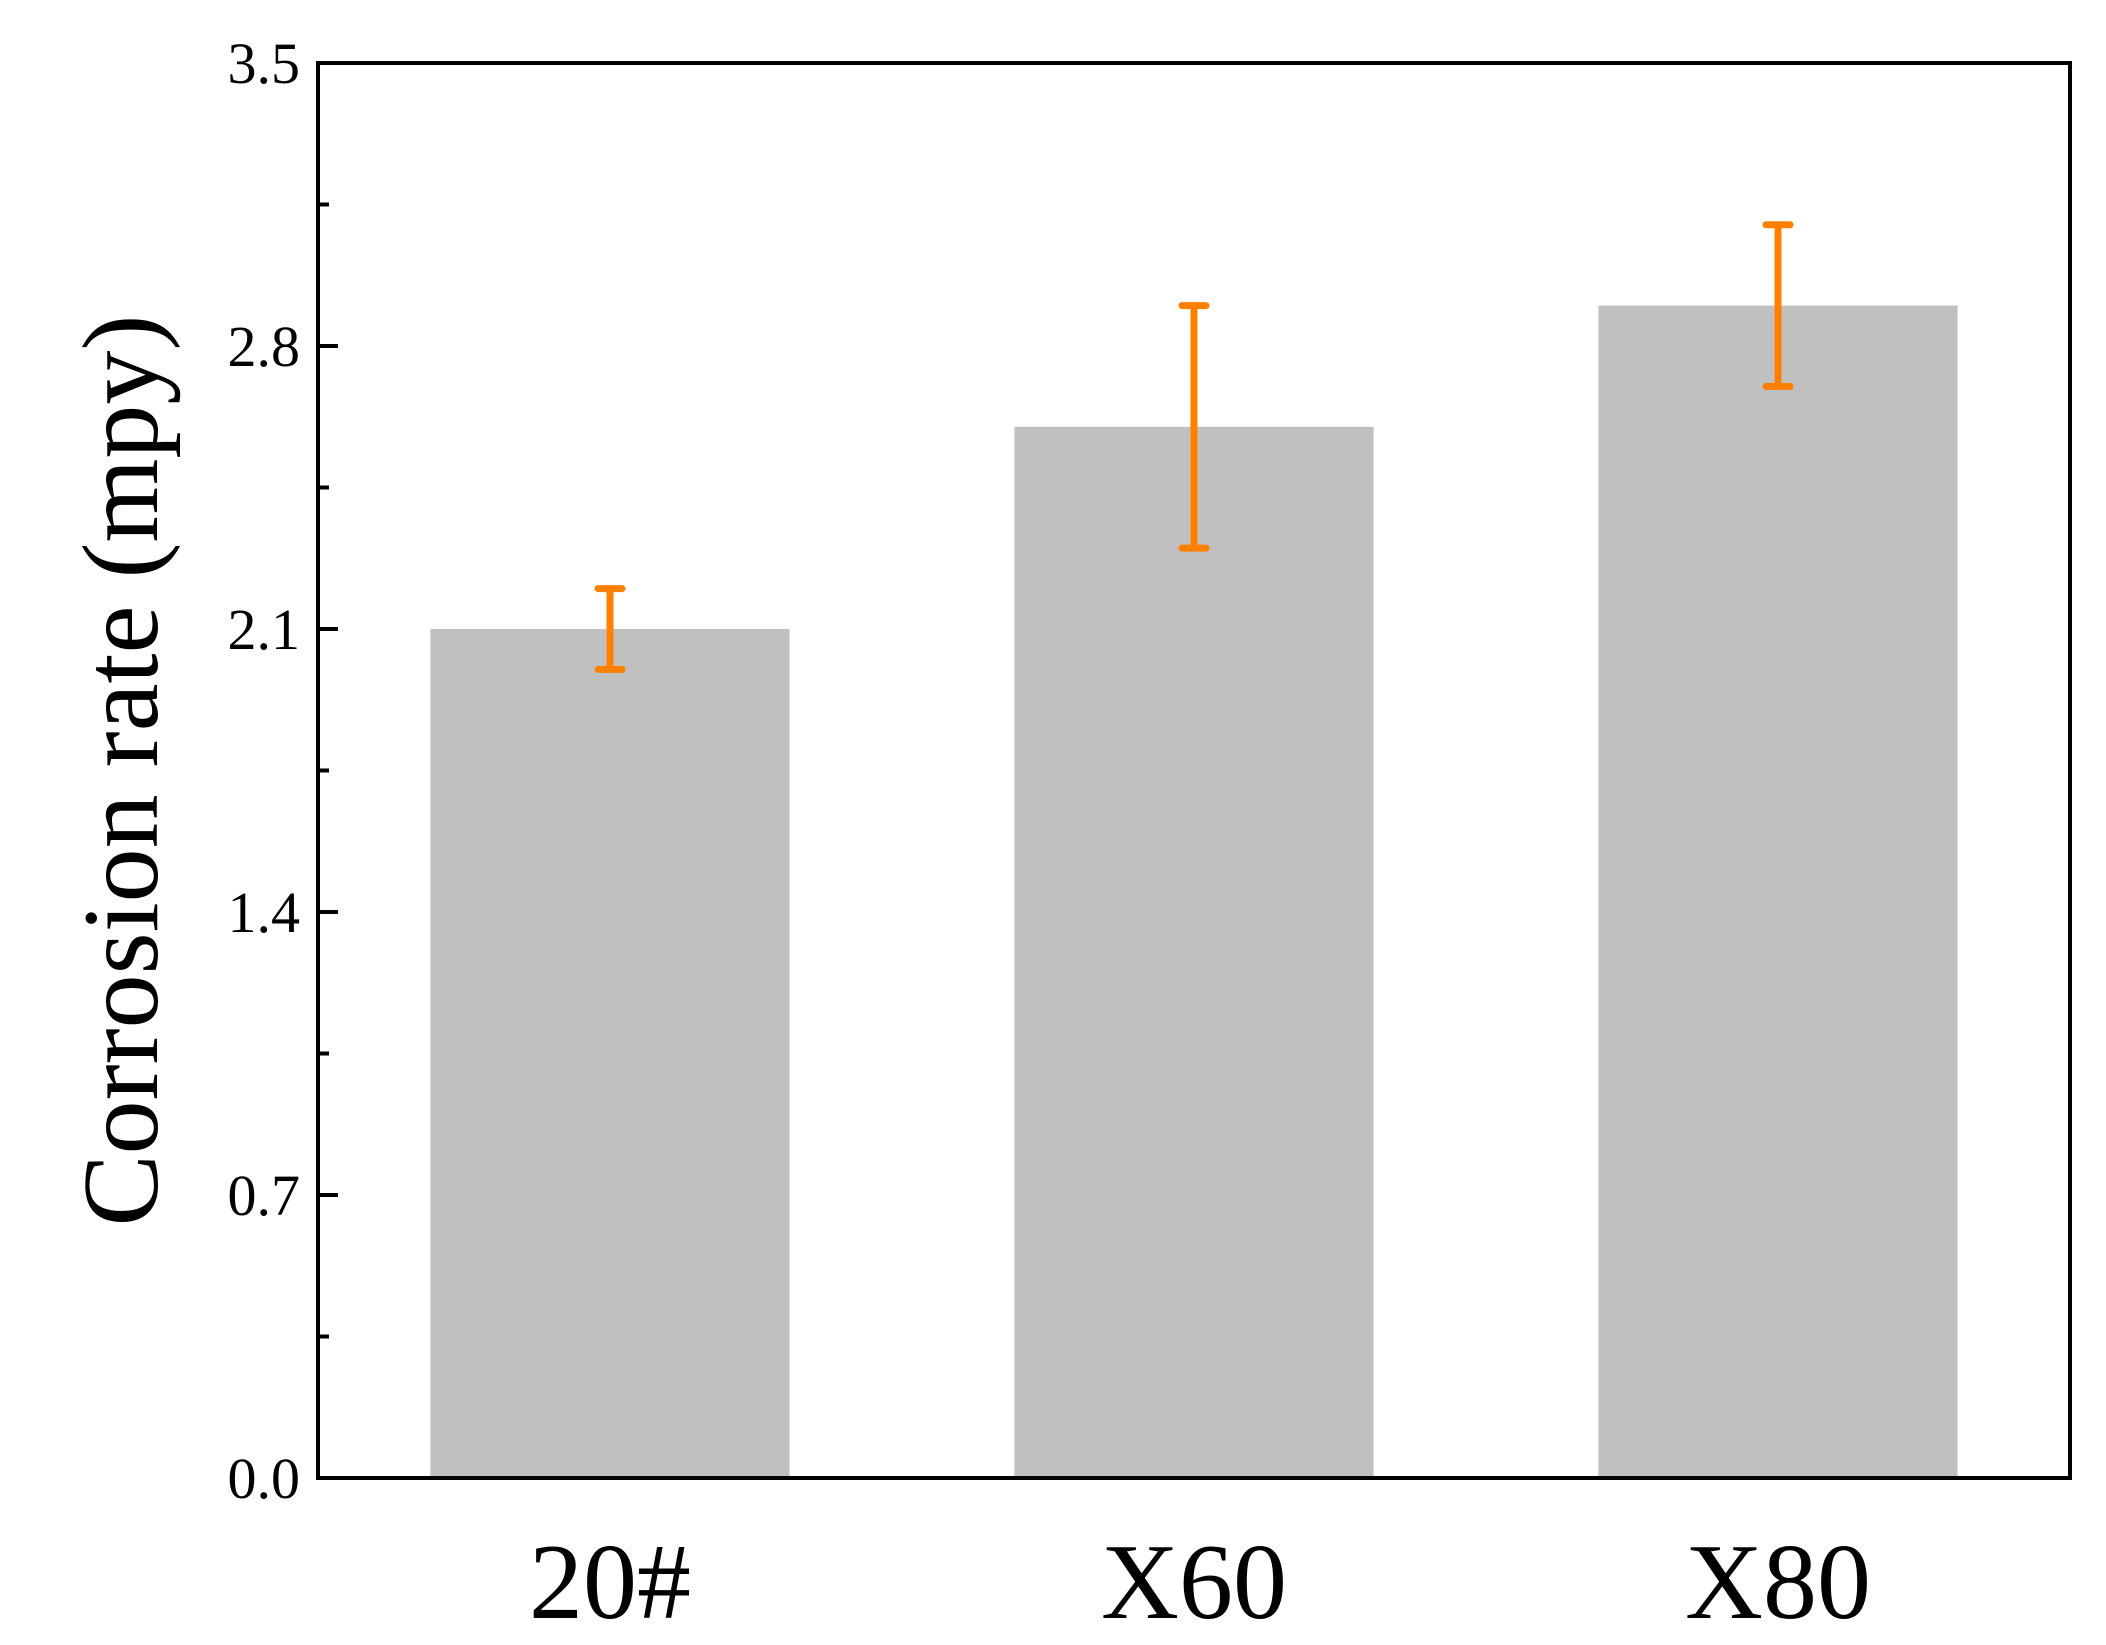 The height and width of the screenshot is (1645, 2106). Describe the element at coordinates (1194, 952) in the screenshot. I see `bar-x60` at that location.